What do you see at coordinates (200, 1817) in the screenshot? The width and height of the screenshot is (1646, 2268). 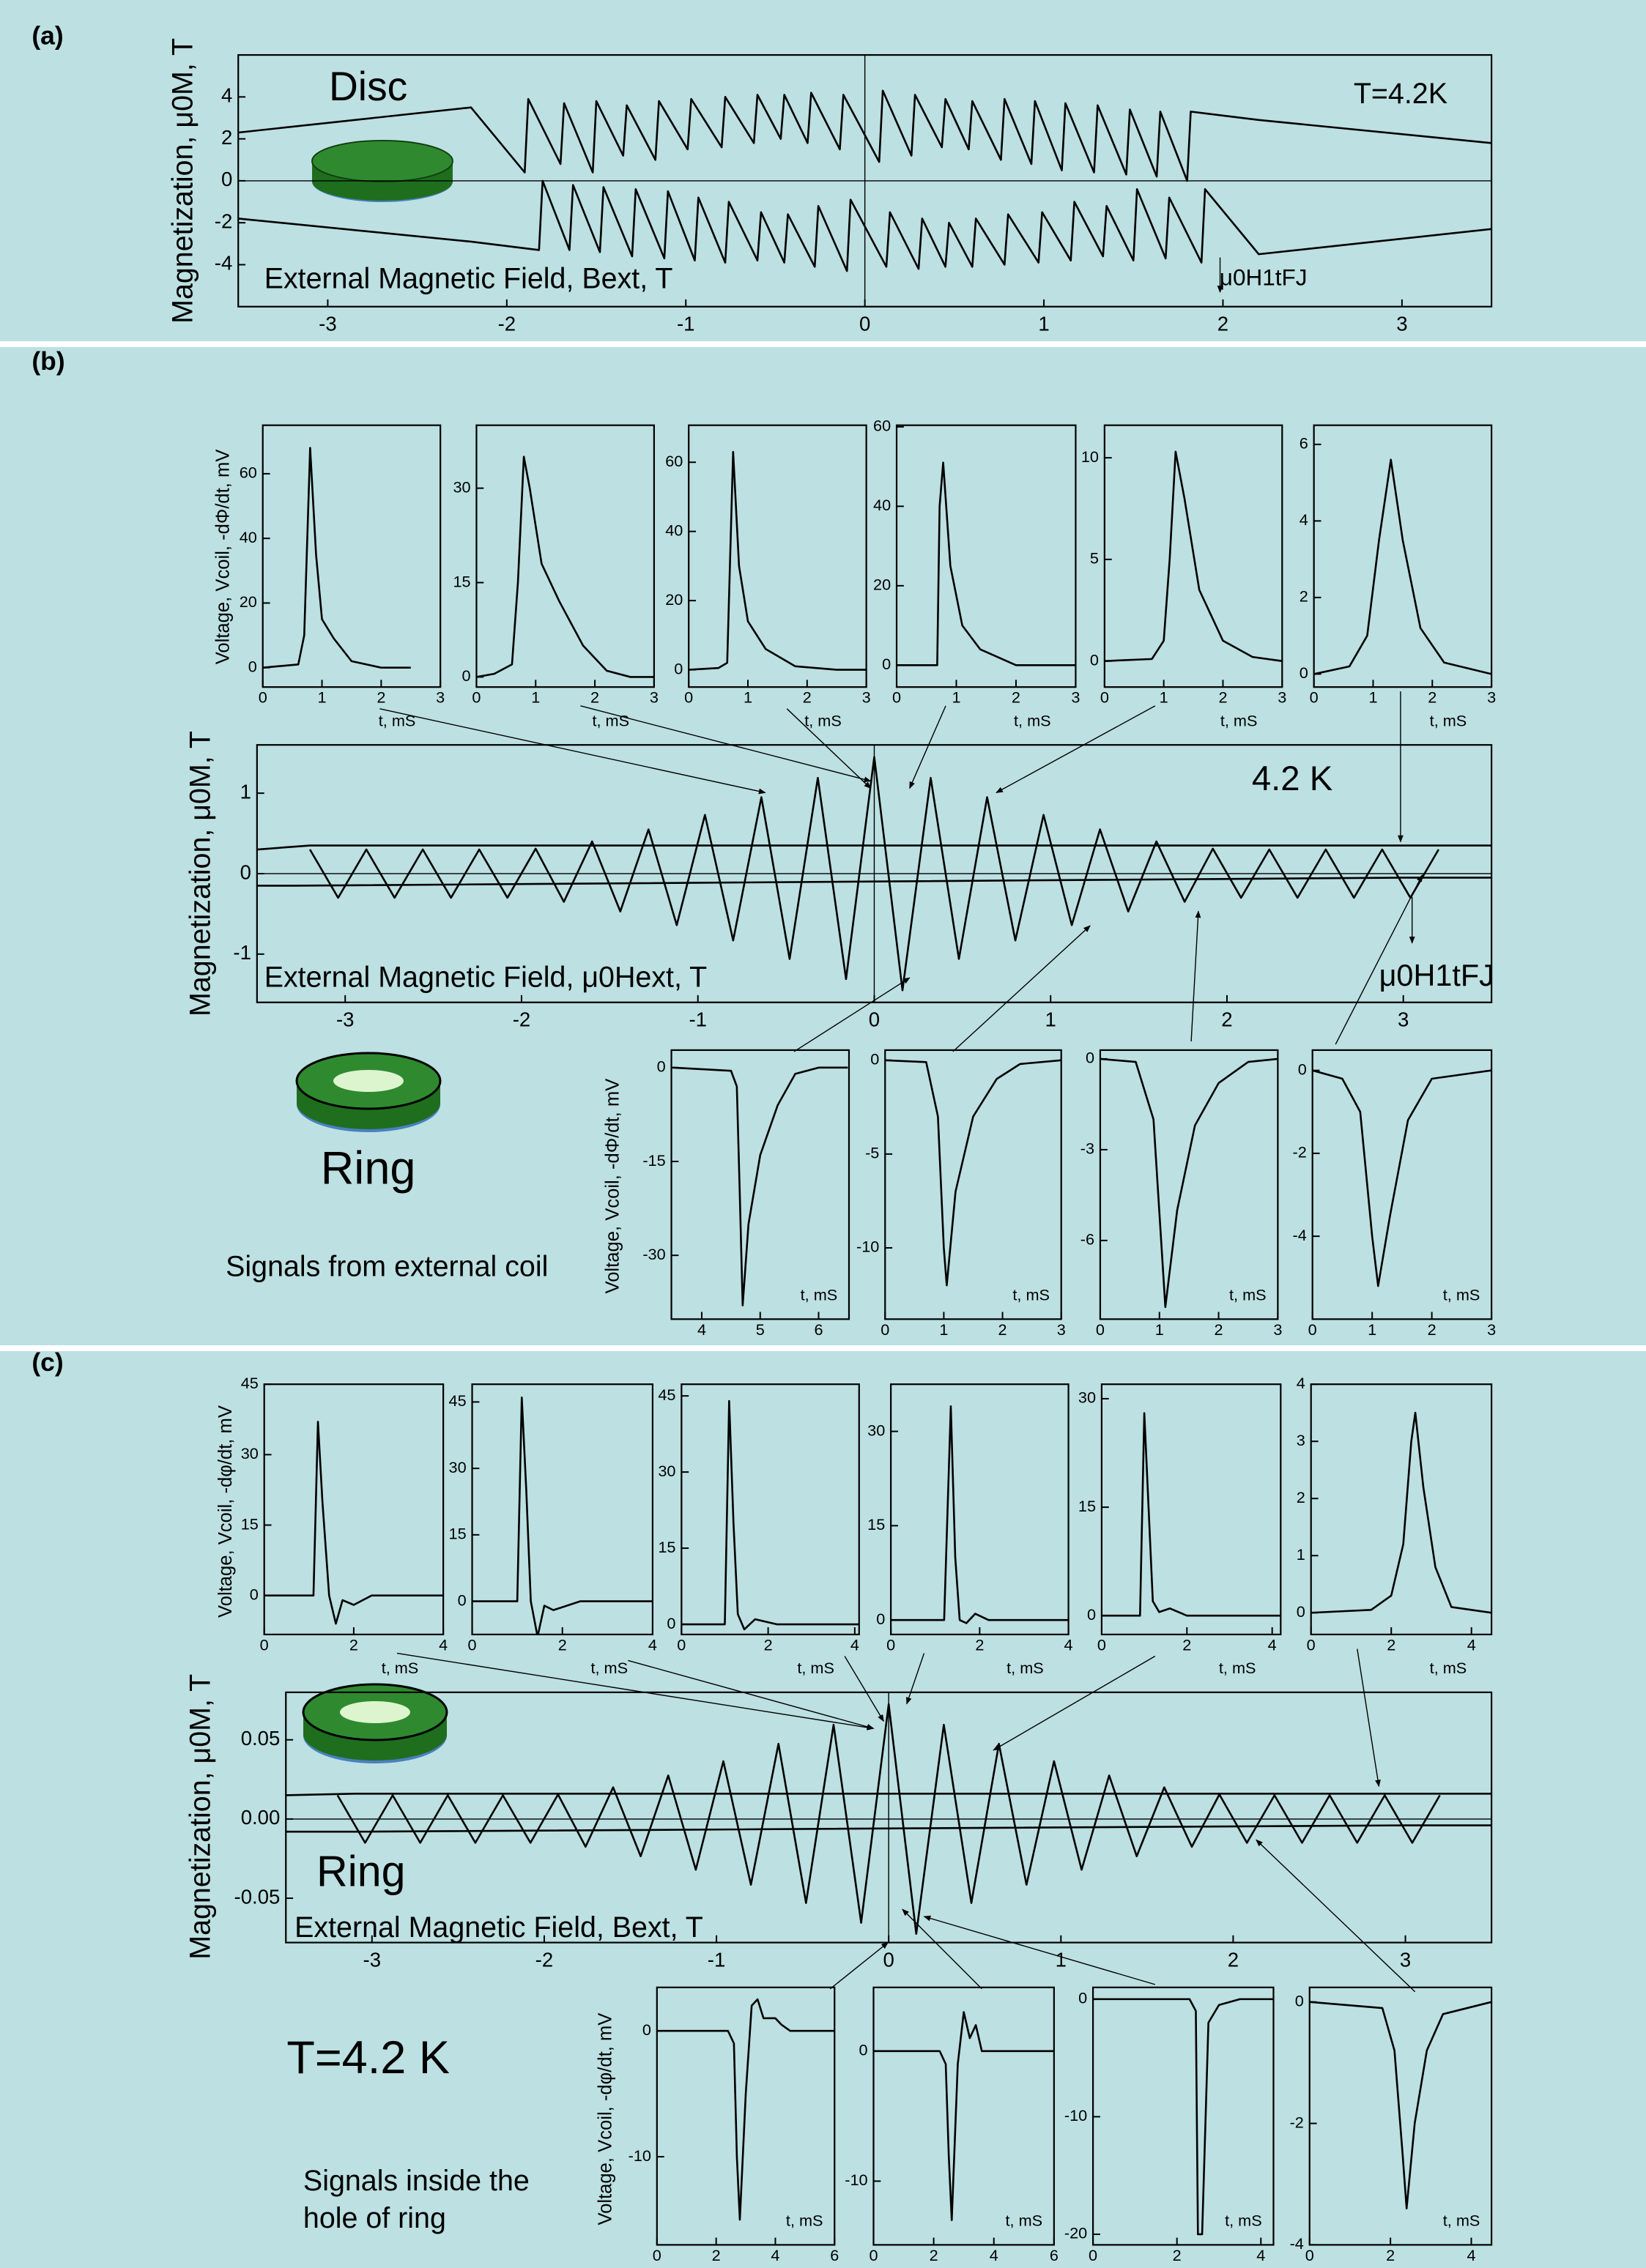 I see `y-axis-label: Magnetization, μ0M, T` at bounding box center [200, 1817].